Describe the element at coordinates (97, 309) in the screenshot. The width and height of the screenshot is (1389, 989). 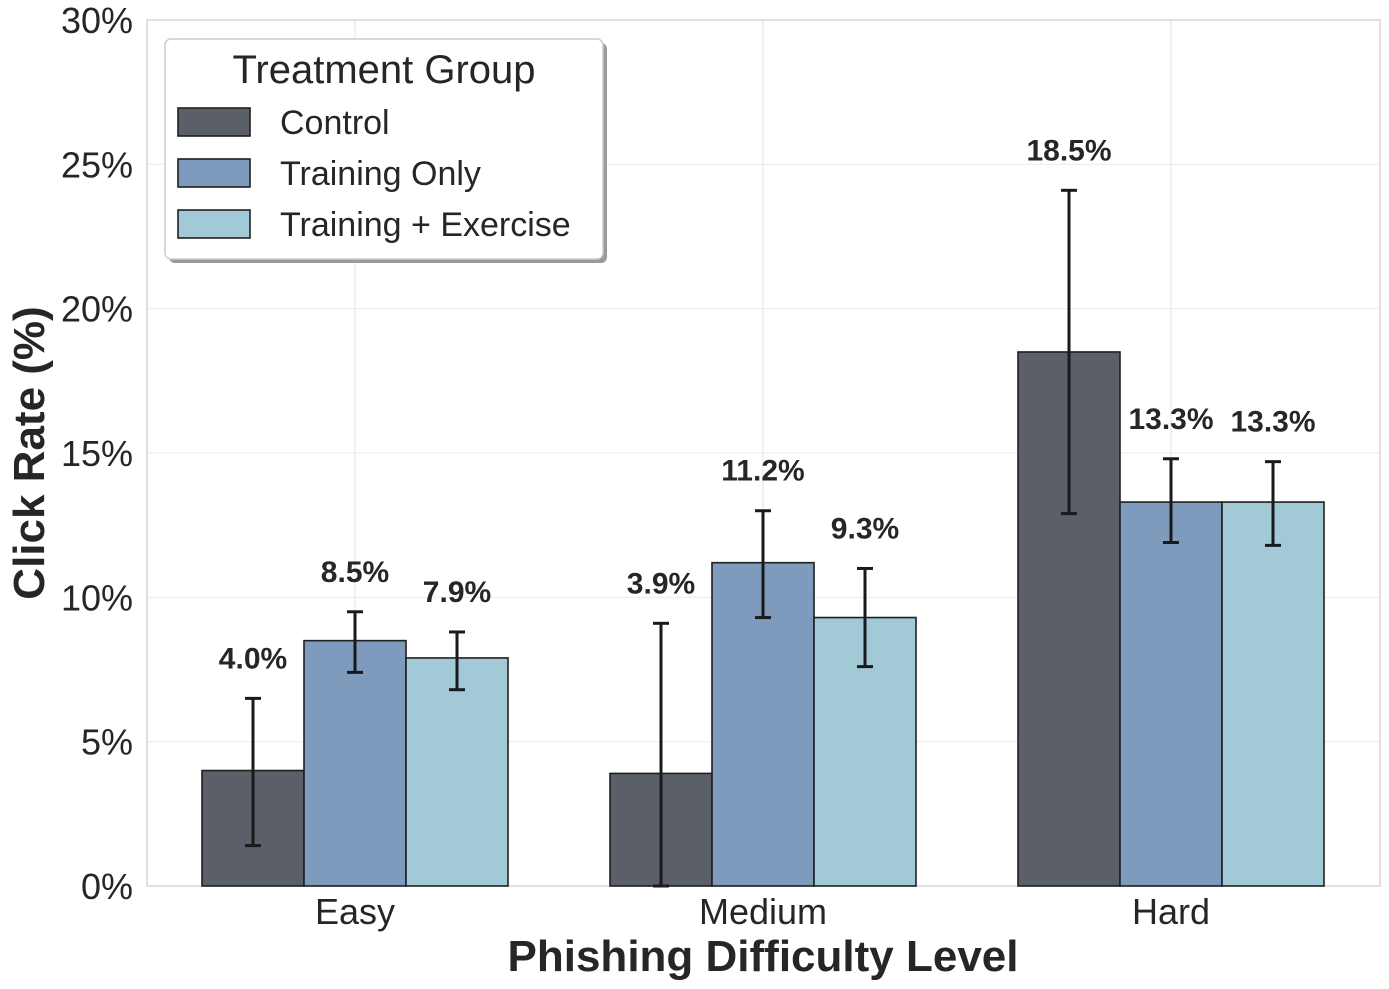
I see `y-tick-label: 20%` at that location.